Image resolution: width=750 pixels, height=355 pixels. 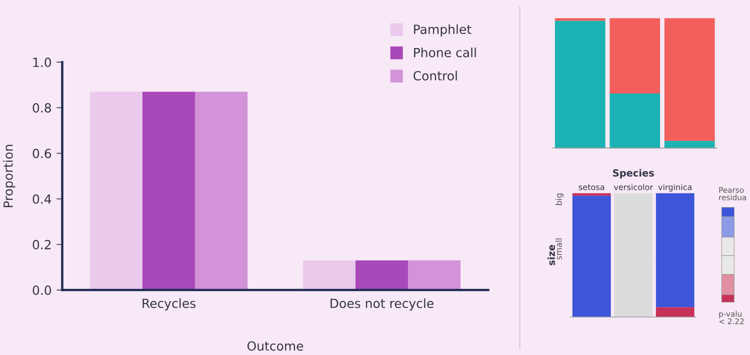 I want to click on legend-label: Control, so click(x=435, y=75).